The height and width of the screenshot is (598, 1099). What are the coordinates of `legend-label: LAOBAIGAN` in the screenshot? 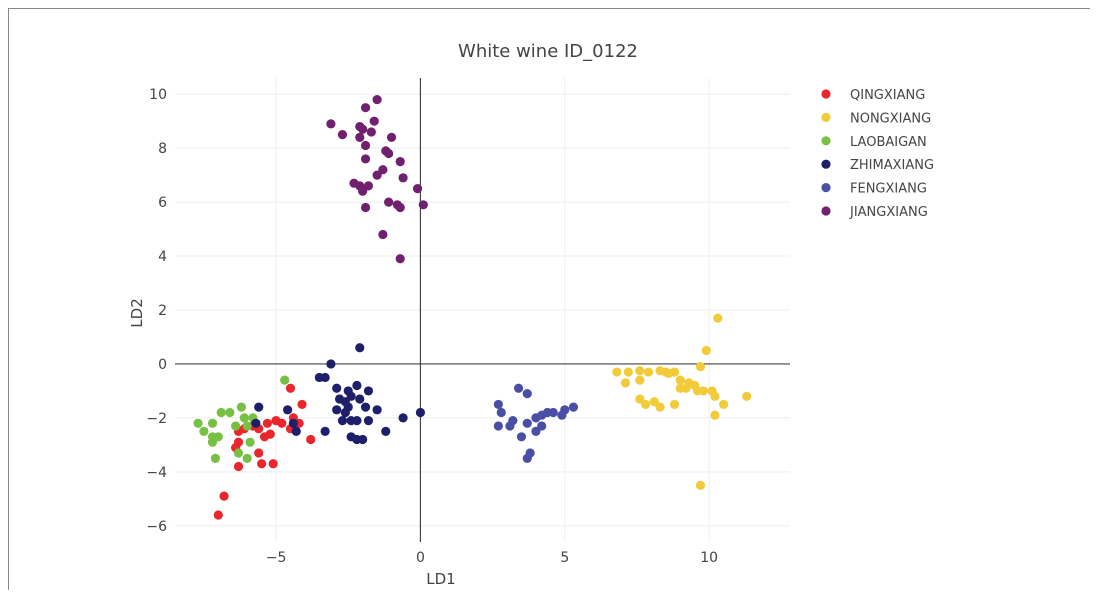 It's located at (888, 142).